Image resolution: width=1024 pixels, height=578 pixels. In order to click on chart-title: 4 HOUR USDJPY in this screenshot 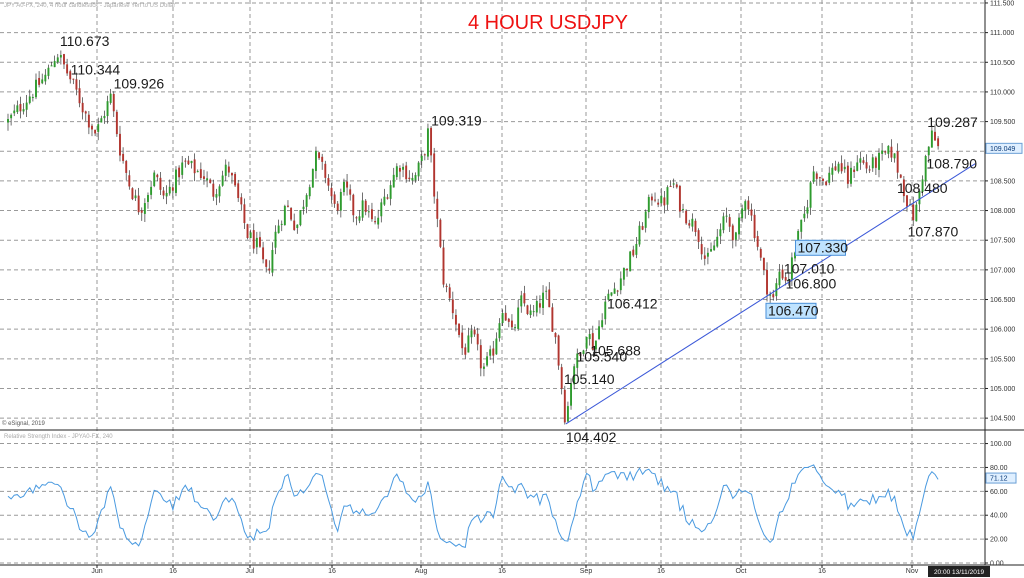, I will do `click(548, 23)`.